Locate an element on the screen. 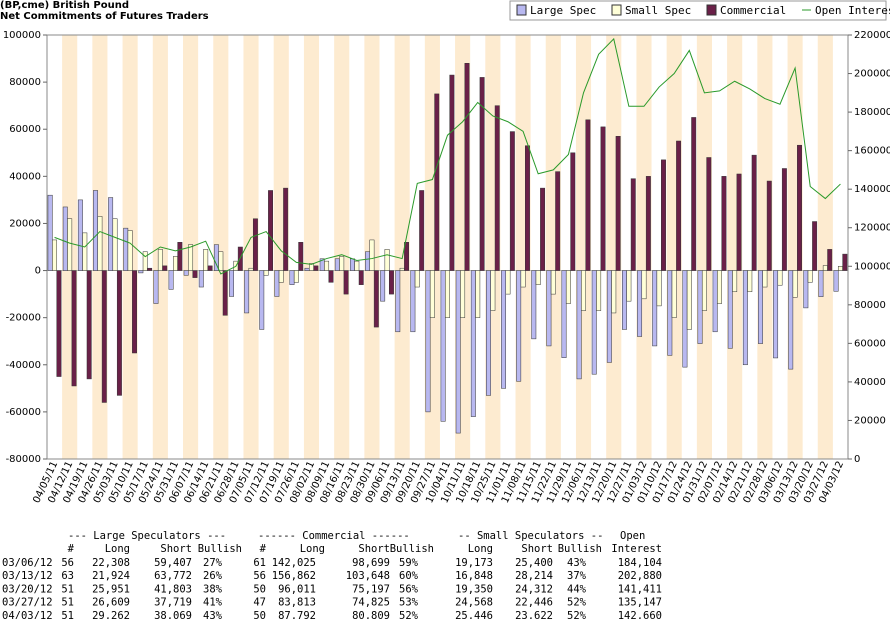 This screenshot has width=890, height=619. y-tick-label: -20000 is located at coordinates (23, 318).